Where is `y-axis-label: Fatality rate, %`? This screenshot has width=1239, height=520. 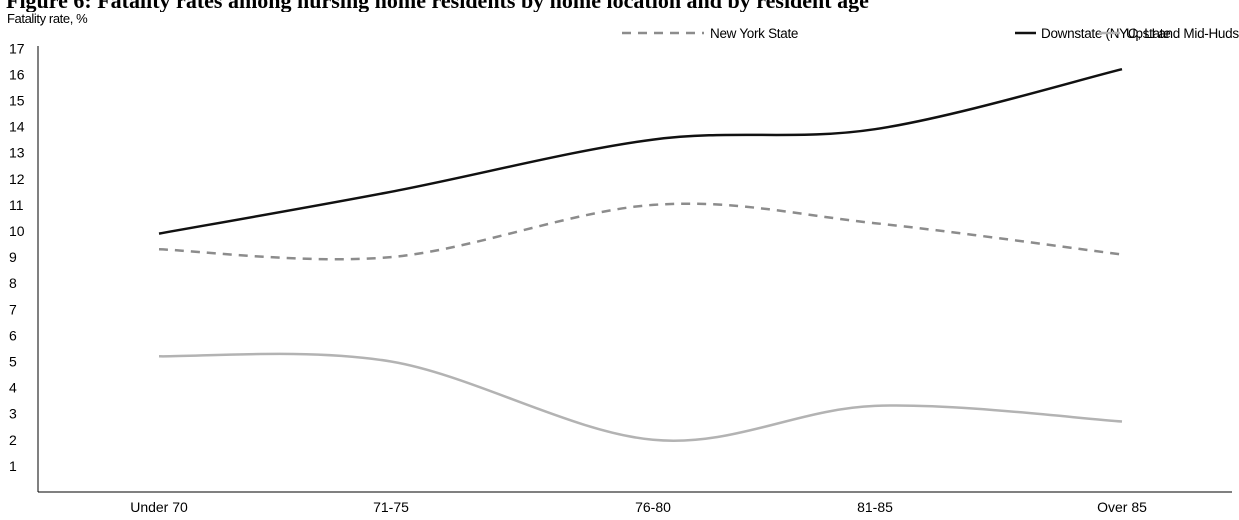 y-axis-label: Fatality rate, % is located at coordinates (47, 18).